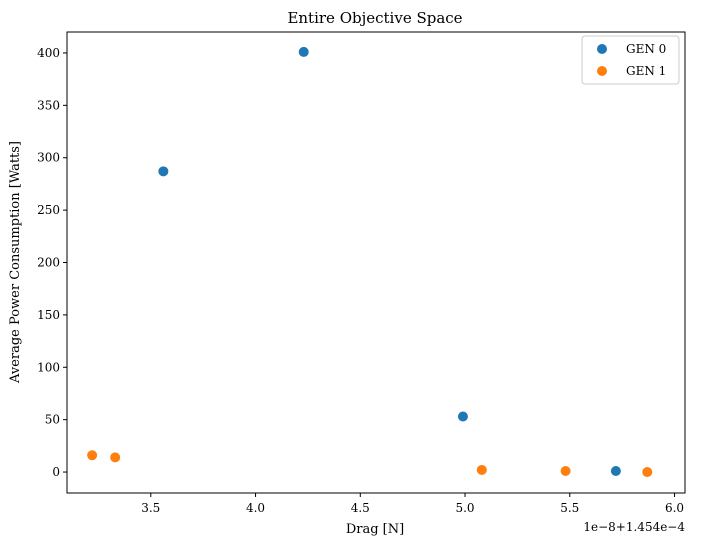 The height and width of the screenshot is (546, 704). I want to click on y-tick-label: 300, so click(48, 158).